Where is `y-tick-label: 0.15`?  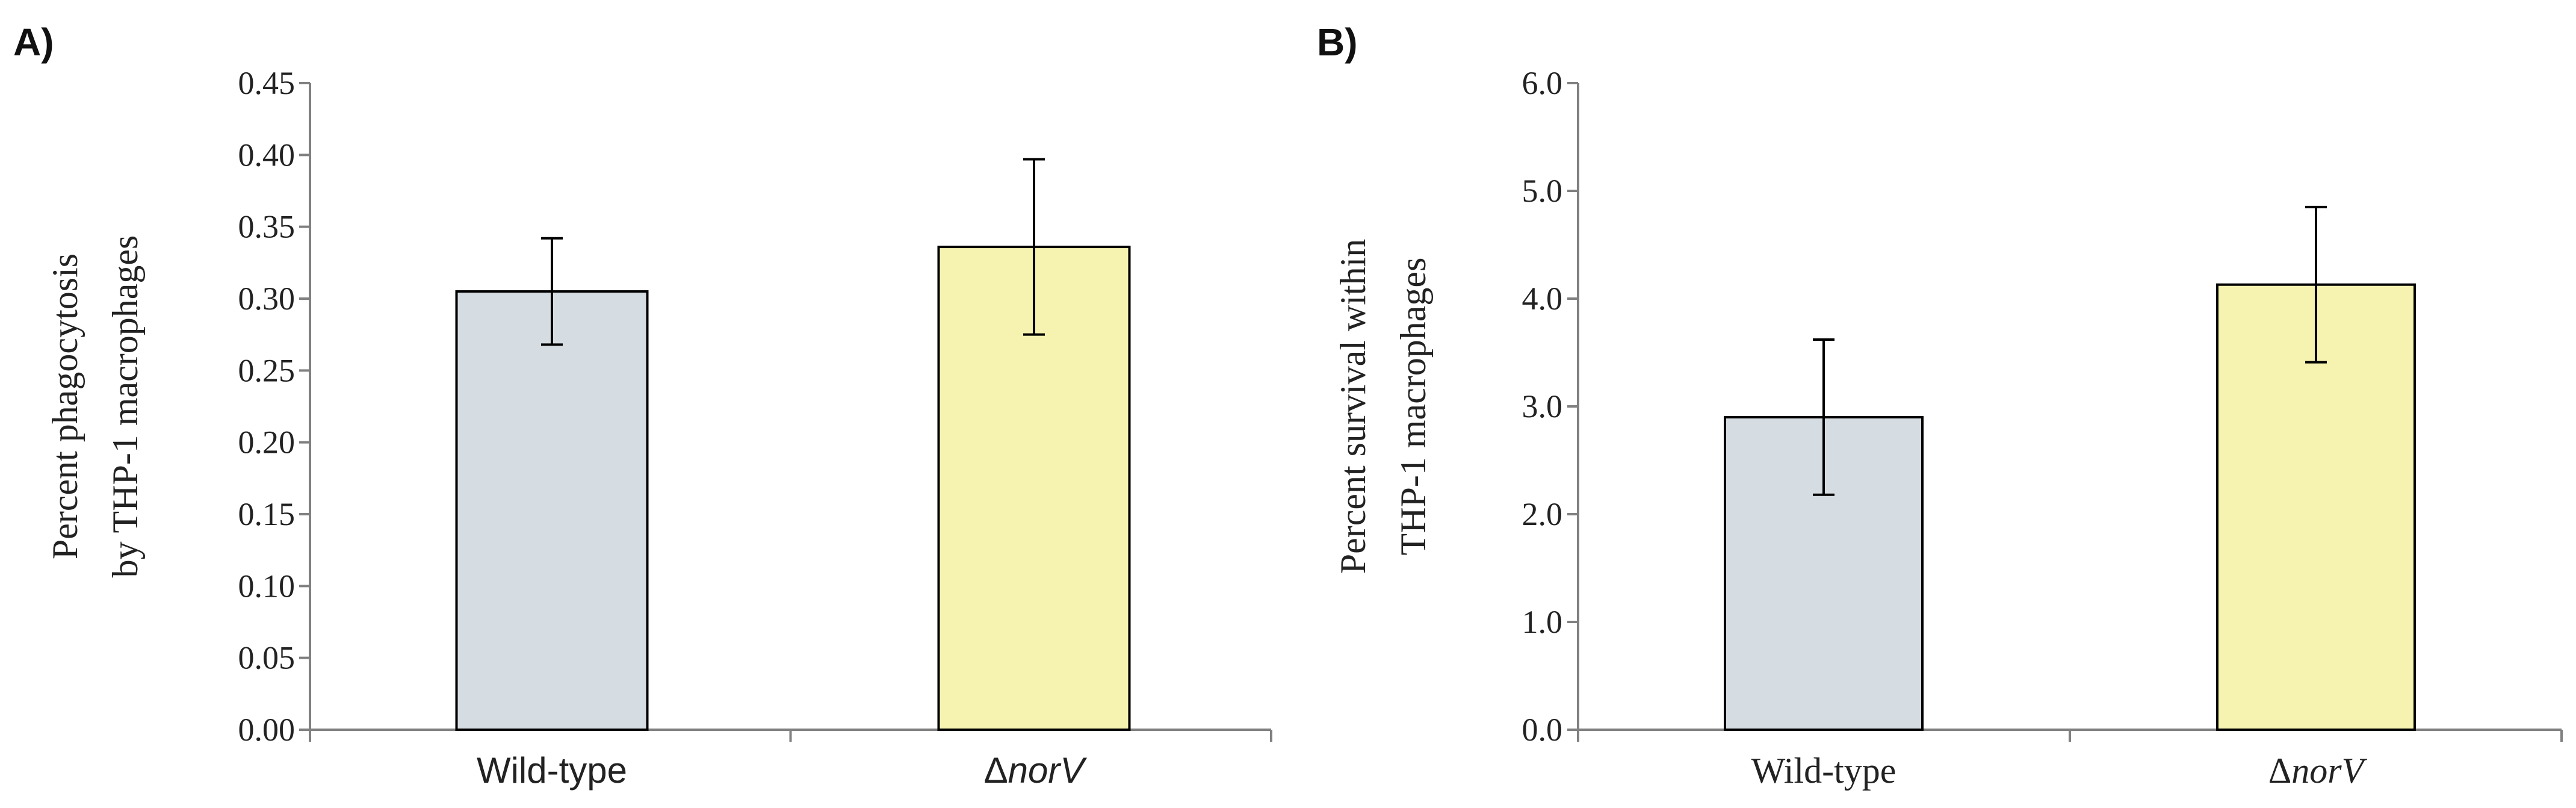 y-tick-label: 0.15 is located at coordinates (267, 514).